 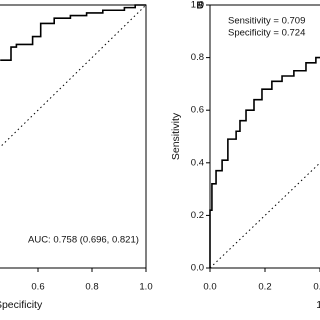 I want to click on roc-curve, so click(x=73, y=33).